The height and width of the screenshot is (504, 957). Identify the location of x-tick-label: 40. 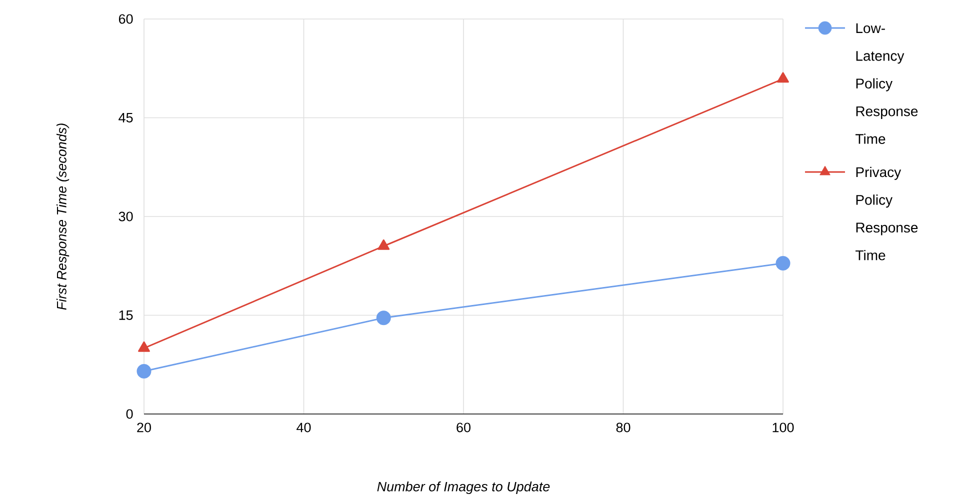
(303, 427).